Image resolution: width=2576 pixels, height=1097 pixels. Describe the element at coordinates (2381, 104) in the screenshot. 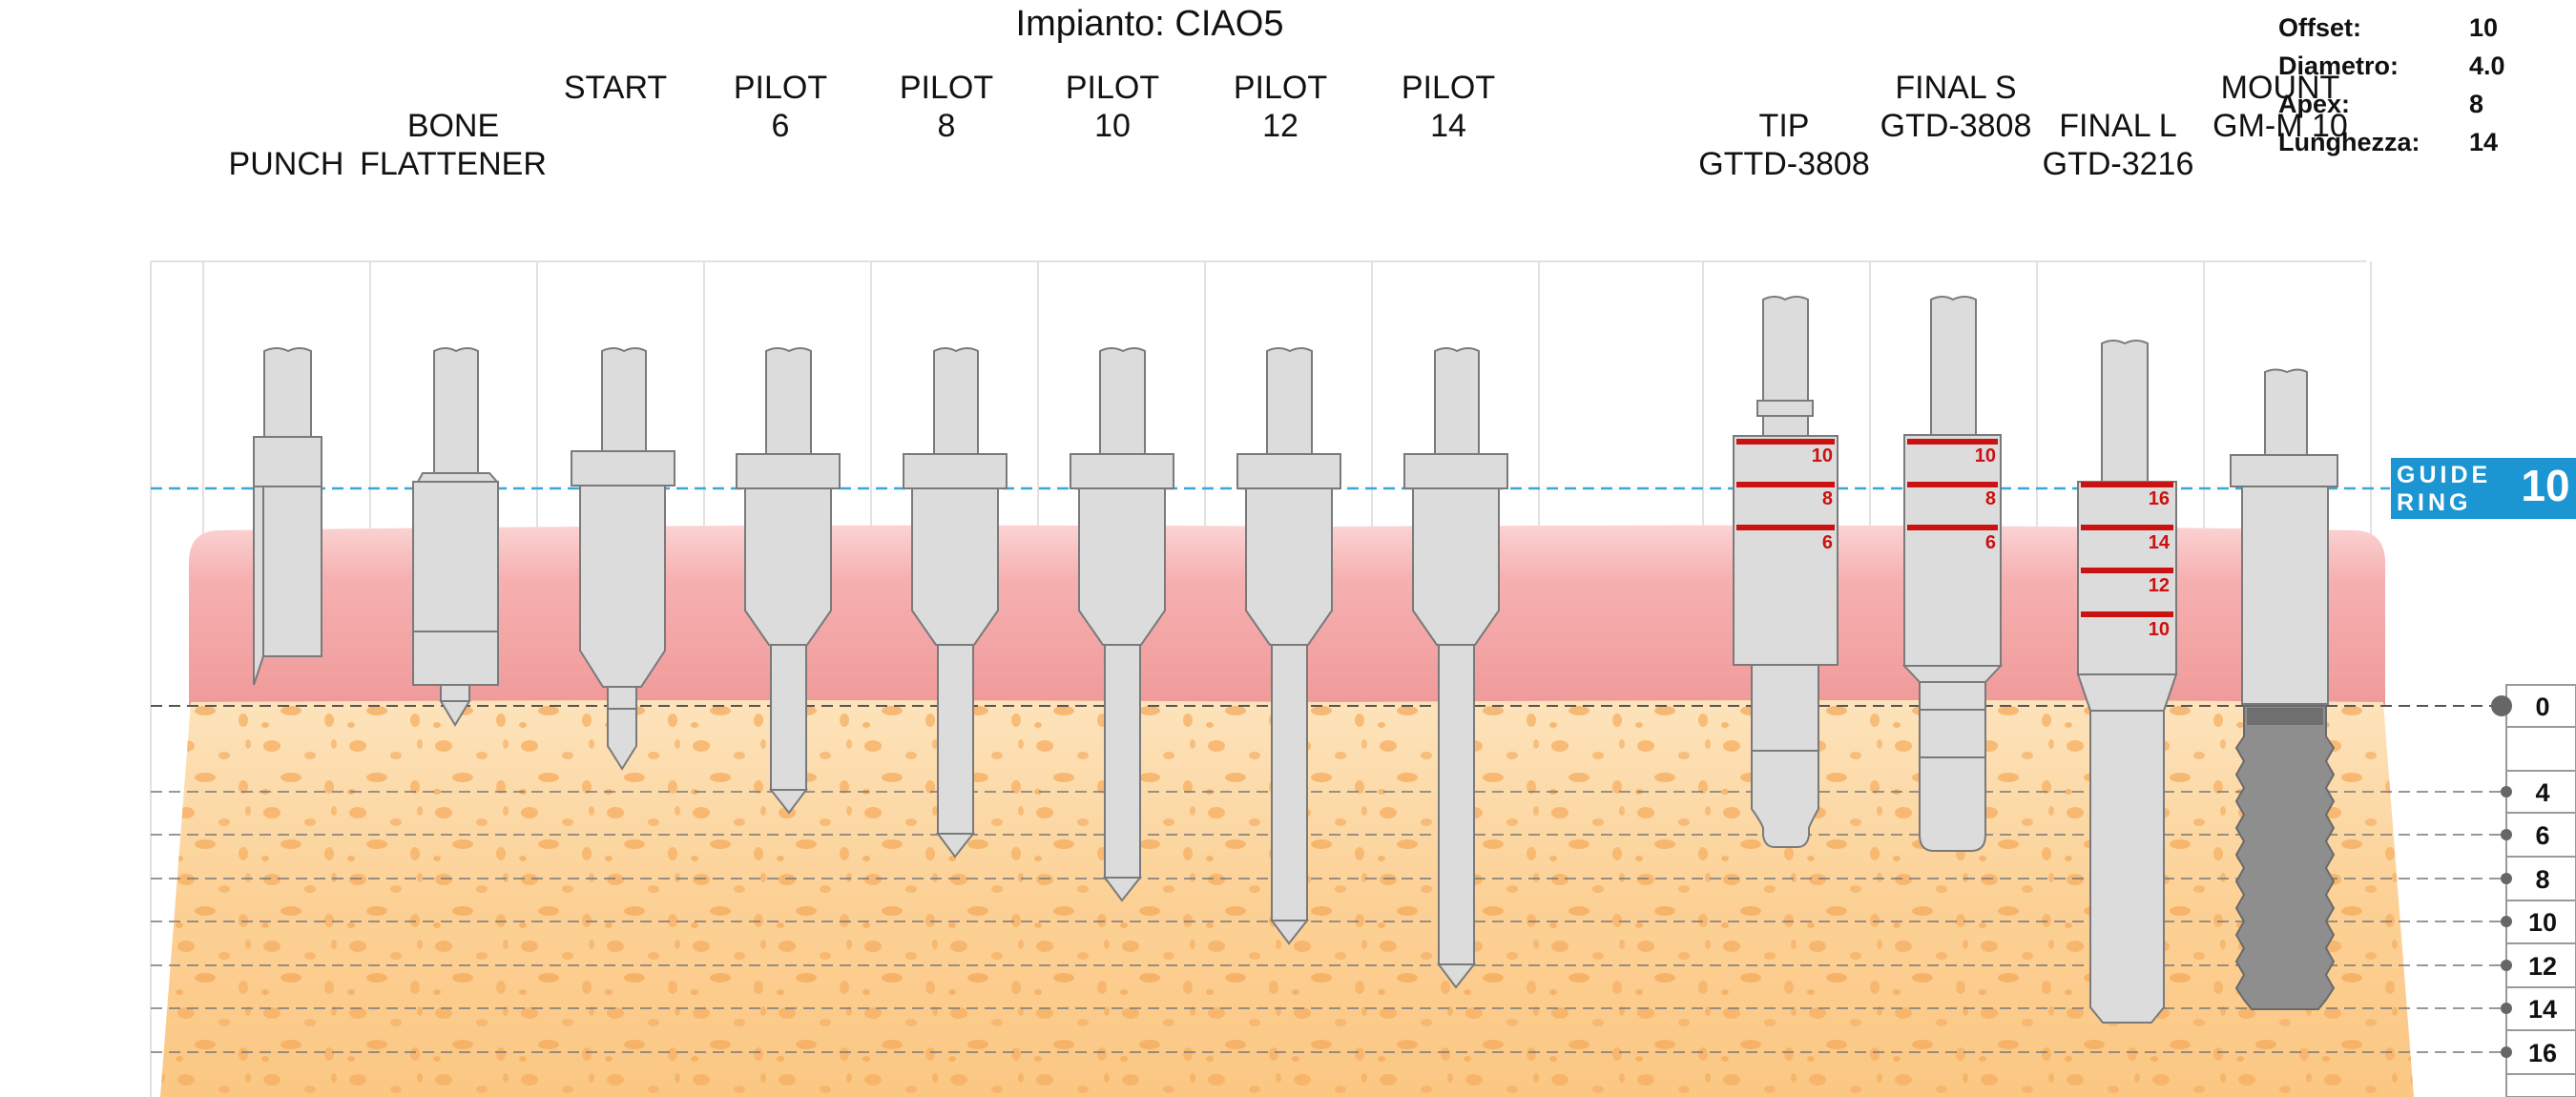

I see `info-apex: Apex: 8` at that location.